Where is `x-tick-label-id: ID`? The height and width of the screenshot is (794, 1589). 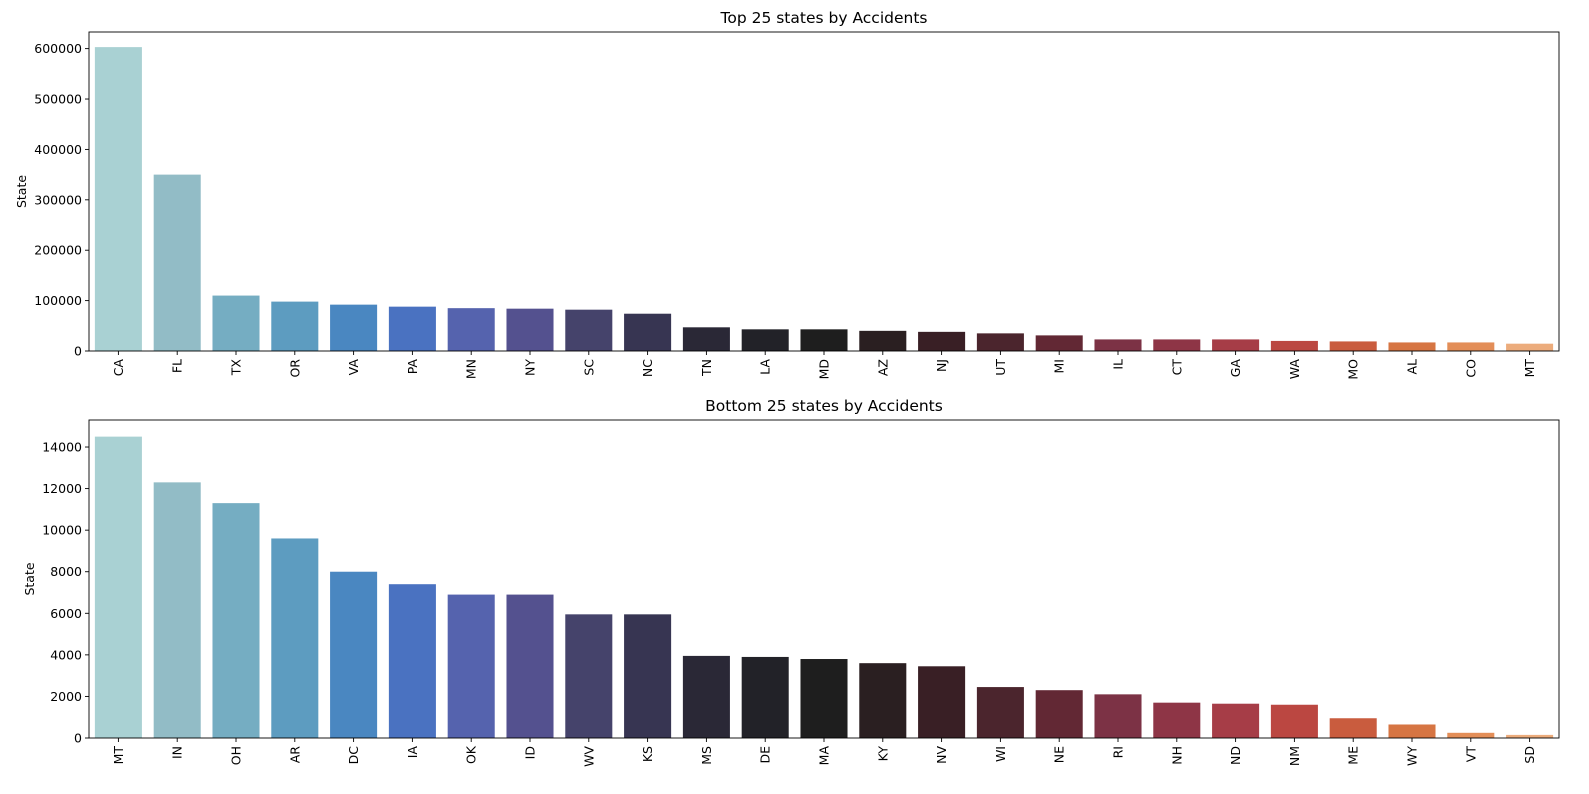 x-tick-label-id: ID is located at coordinates (530, 752).